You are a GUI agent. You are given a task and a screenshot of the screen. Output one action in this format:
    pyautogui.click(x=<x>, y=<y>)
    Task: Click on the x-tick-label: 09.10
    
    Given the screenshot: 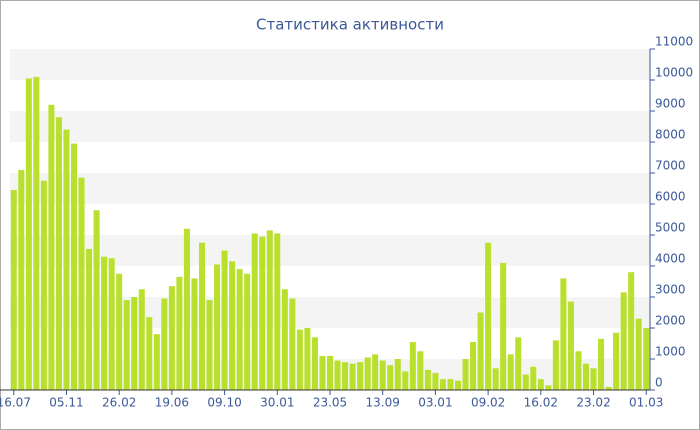 What is the action you would take?
    pyautogui.click(x=224, y=403)
    